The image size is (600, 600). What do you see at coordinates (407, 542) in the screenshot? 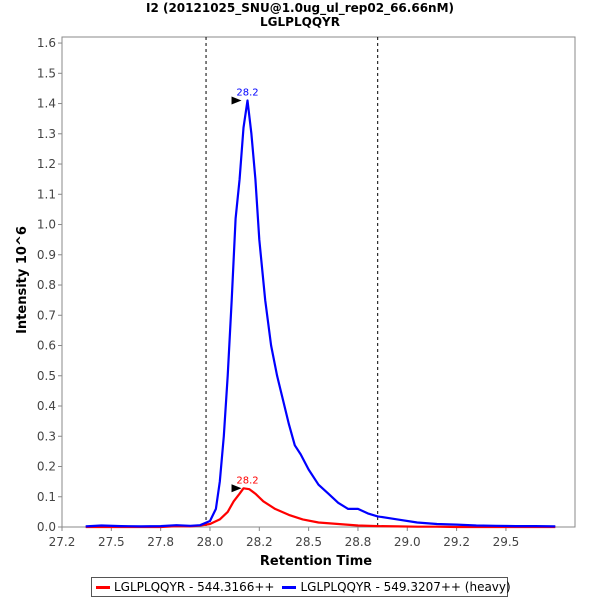
I see `x-tick-label: 29.0` at bounding box center [407, 542].